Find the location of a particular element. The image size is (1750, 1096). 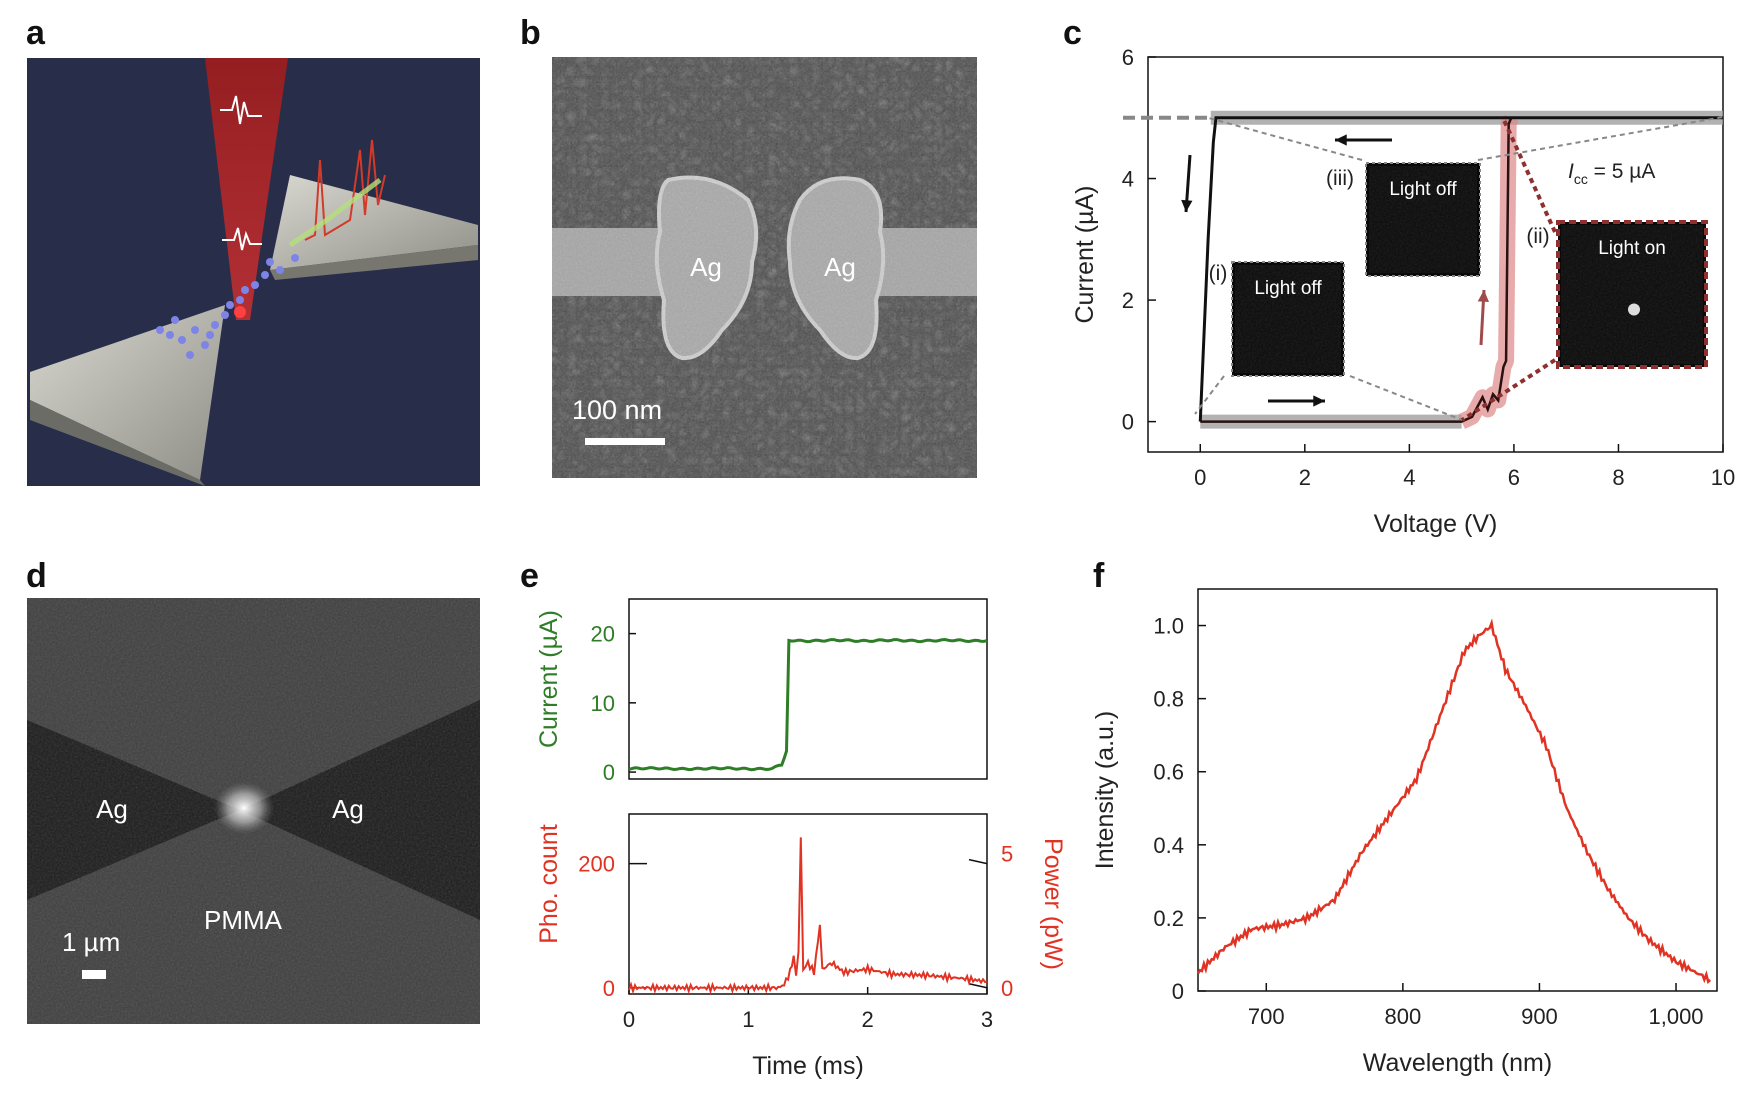

x-tick-label: 10 is located at coordinates (1723, 477).